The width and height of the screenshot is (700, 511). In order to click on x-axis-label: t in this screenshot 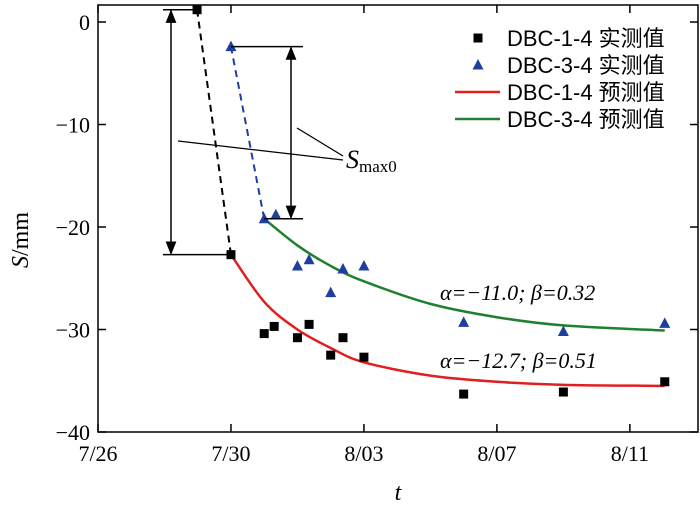, I will do `click(399, 493)`.